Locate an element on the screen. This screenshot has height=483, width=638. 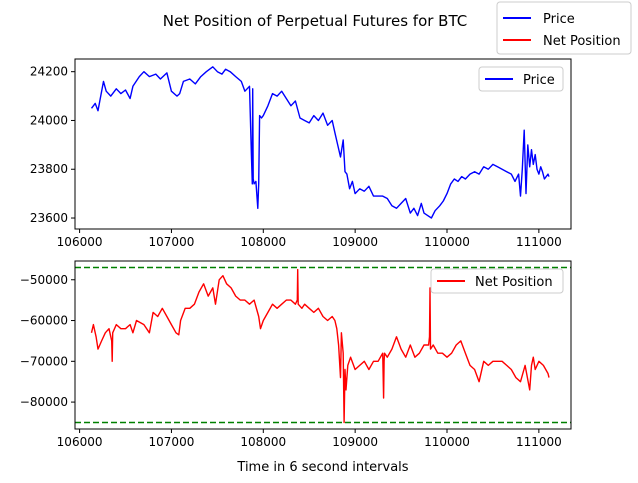
net-position-x-tick-label: 110000 is located at coordinates (447, 442).